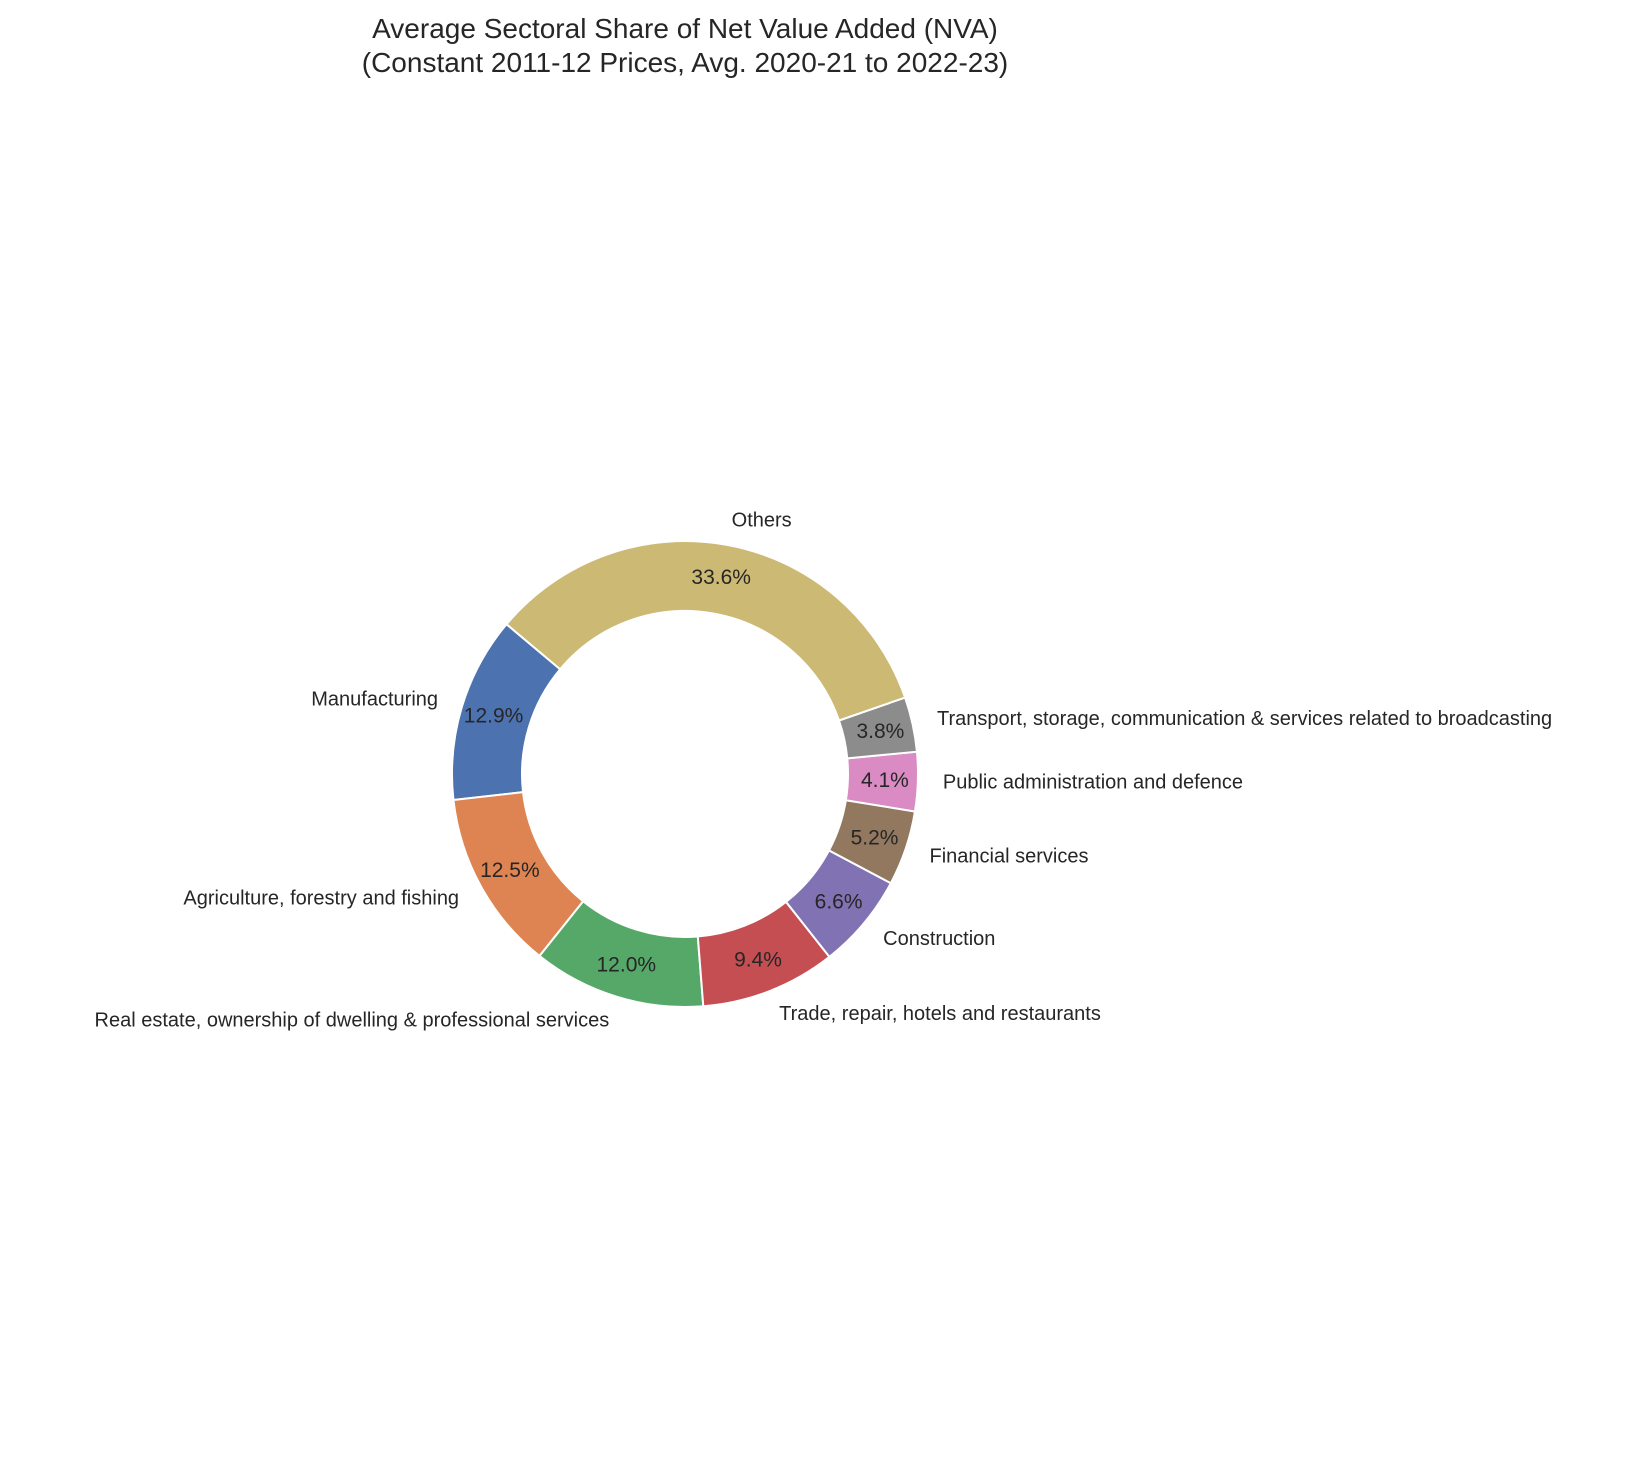 Image resolution: width=1649 pixels, height=1477 pixels. I want to click on category-label-others: Others, so click(762, 520).